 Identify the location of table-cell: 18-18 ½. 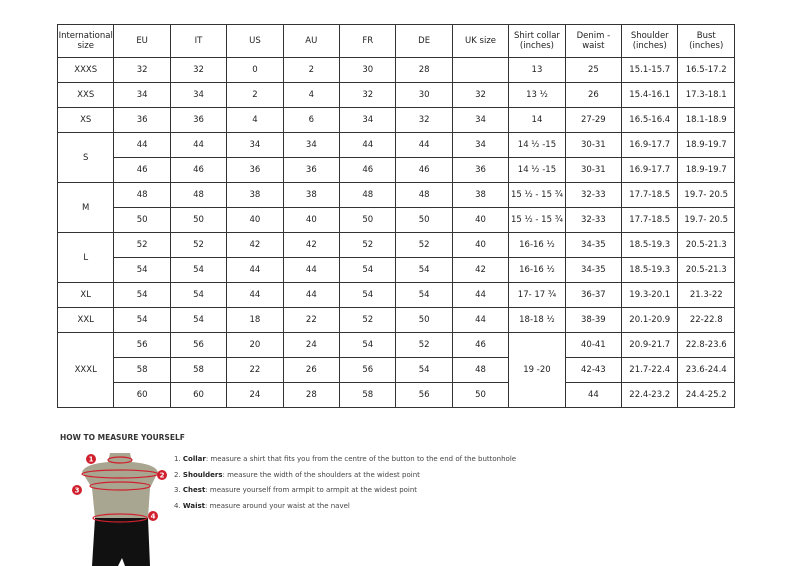
(537, 320).